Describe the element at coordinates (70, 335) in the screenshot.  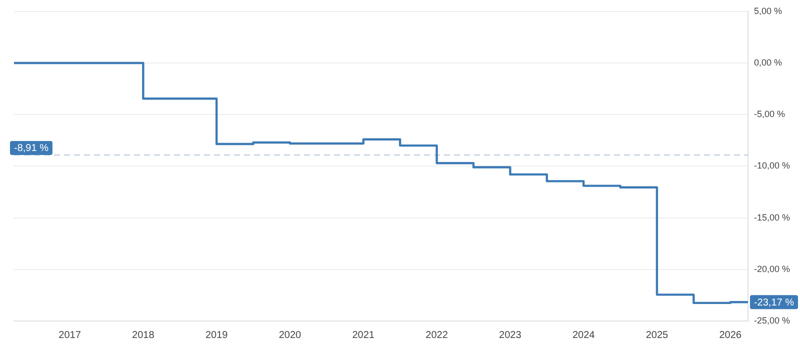
I see `x-tick-label: 2017` at that location.